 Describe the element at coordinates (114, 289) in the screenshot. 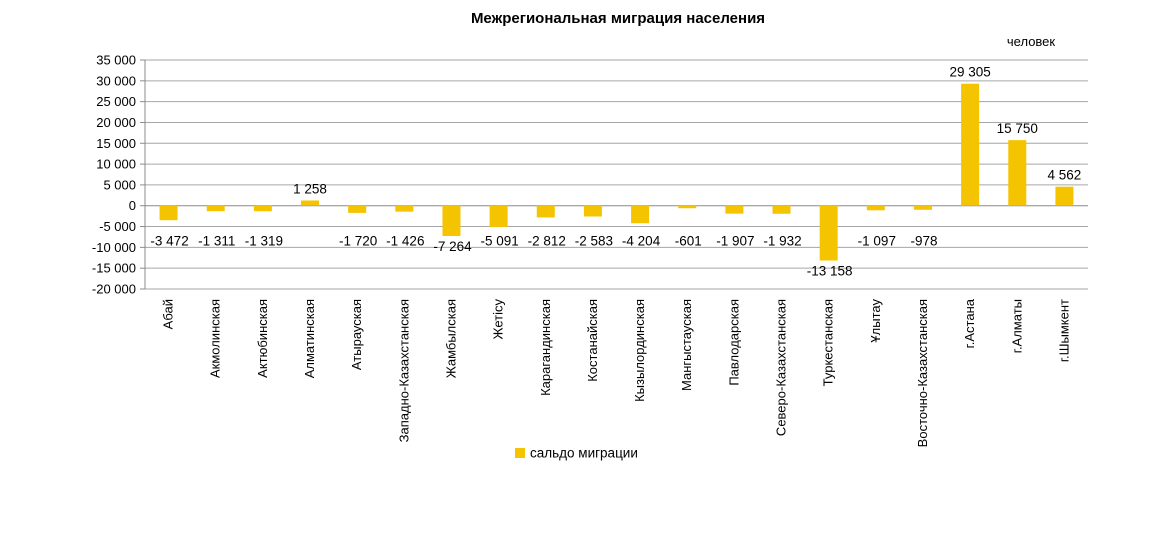

I see `y-tick-label: -20 000` at that location.